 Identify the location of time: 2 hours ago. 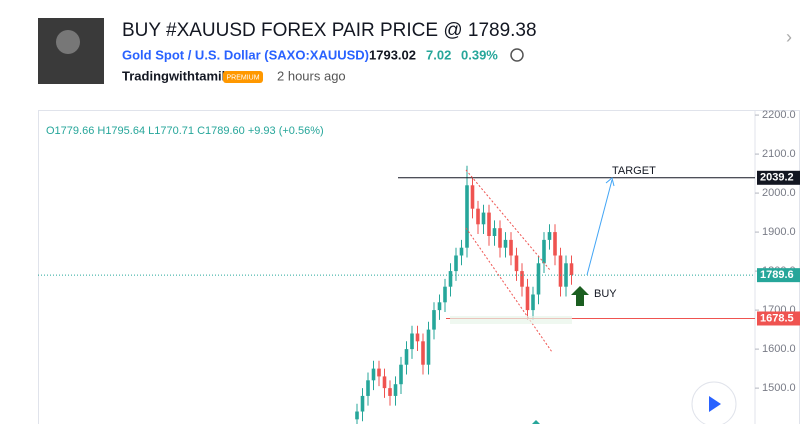
(311, 75).